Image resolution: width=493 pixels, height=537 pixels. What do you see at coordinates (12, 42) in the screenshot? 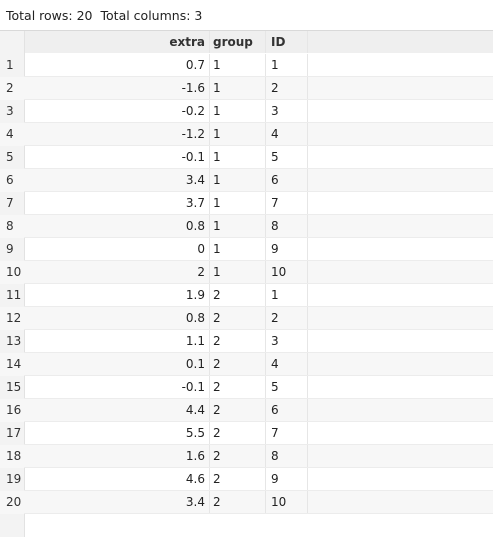
I see `row-index-header` at bounding box center [12, 42].